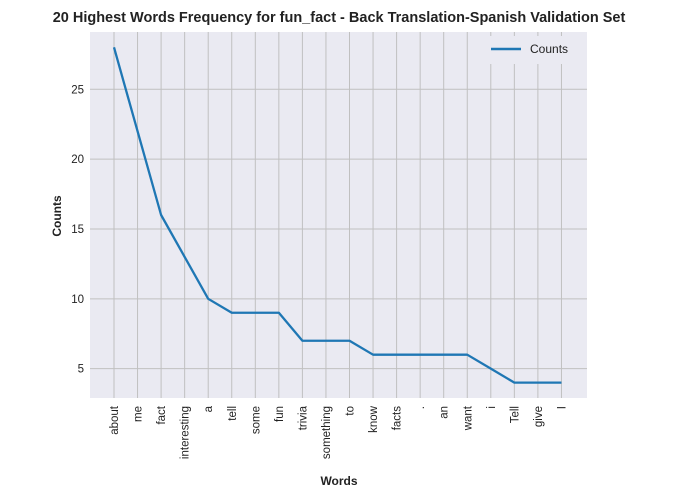 The image size is (678, 498). Describe the element at coordinates (81, 370) in the screenshot. I see `y-tick-label: 5` at that location.